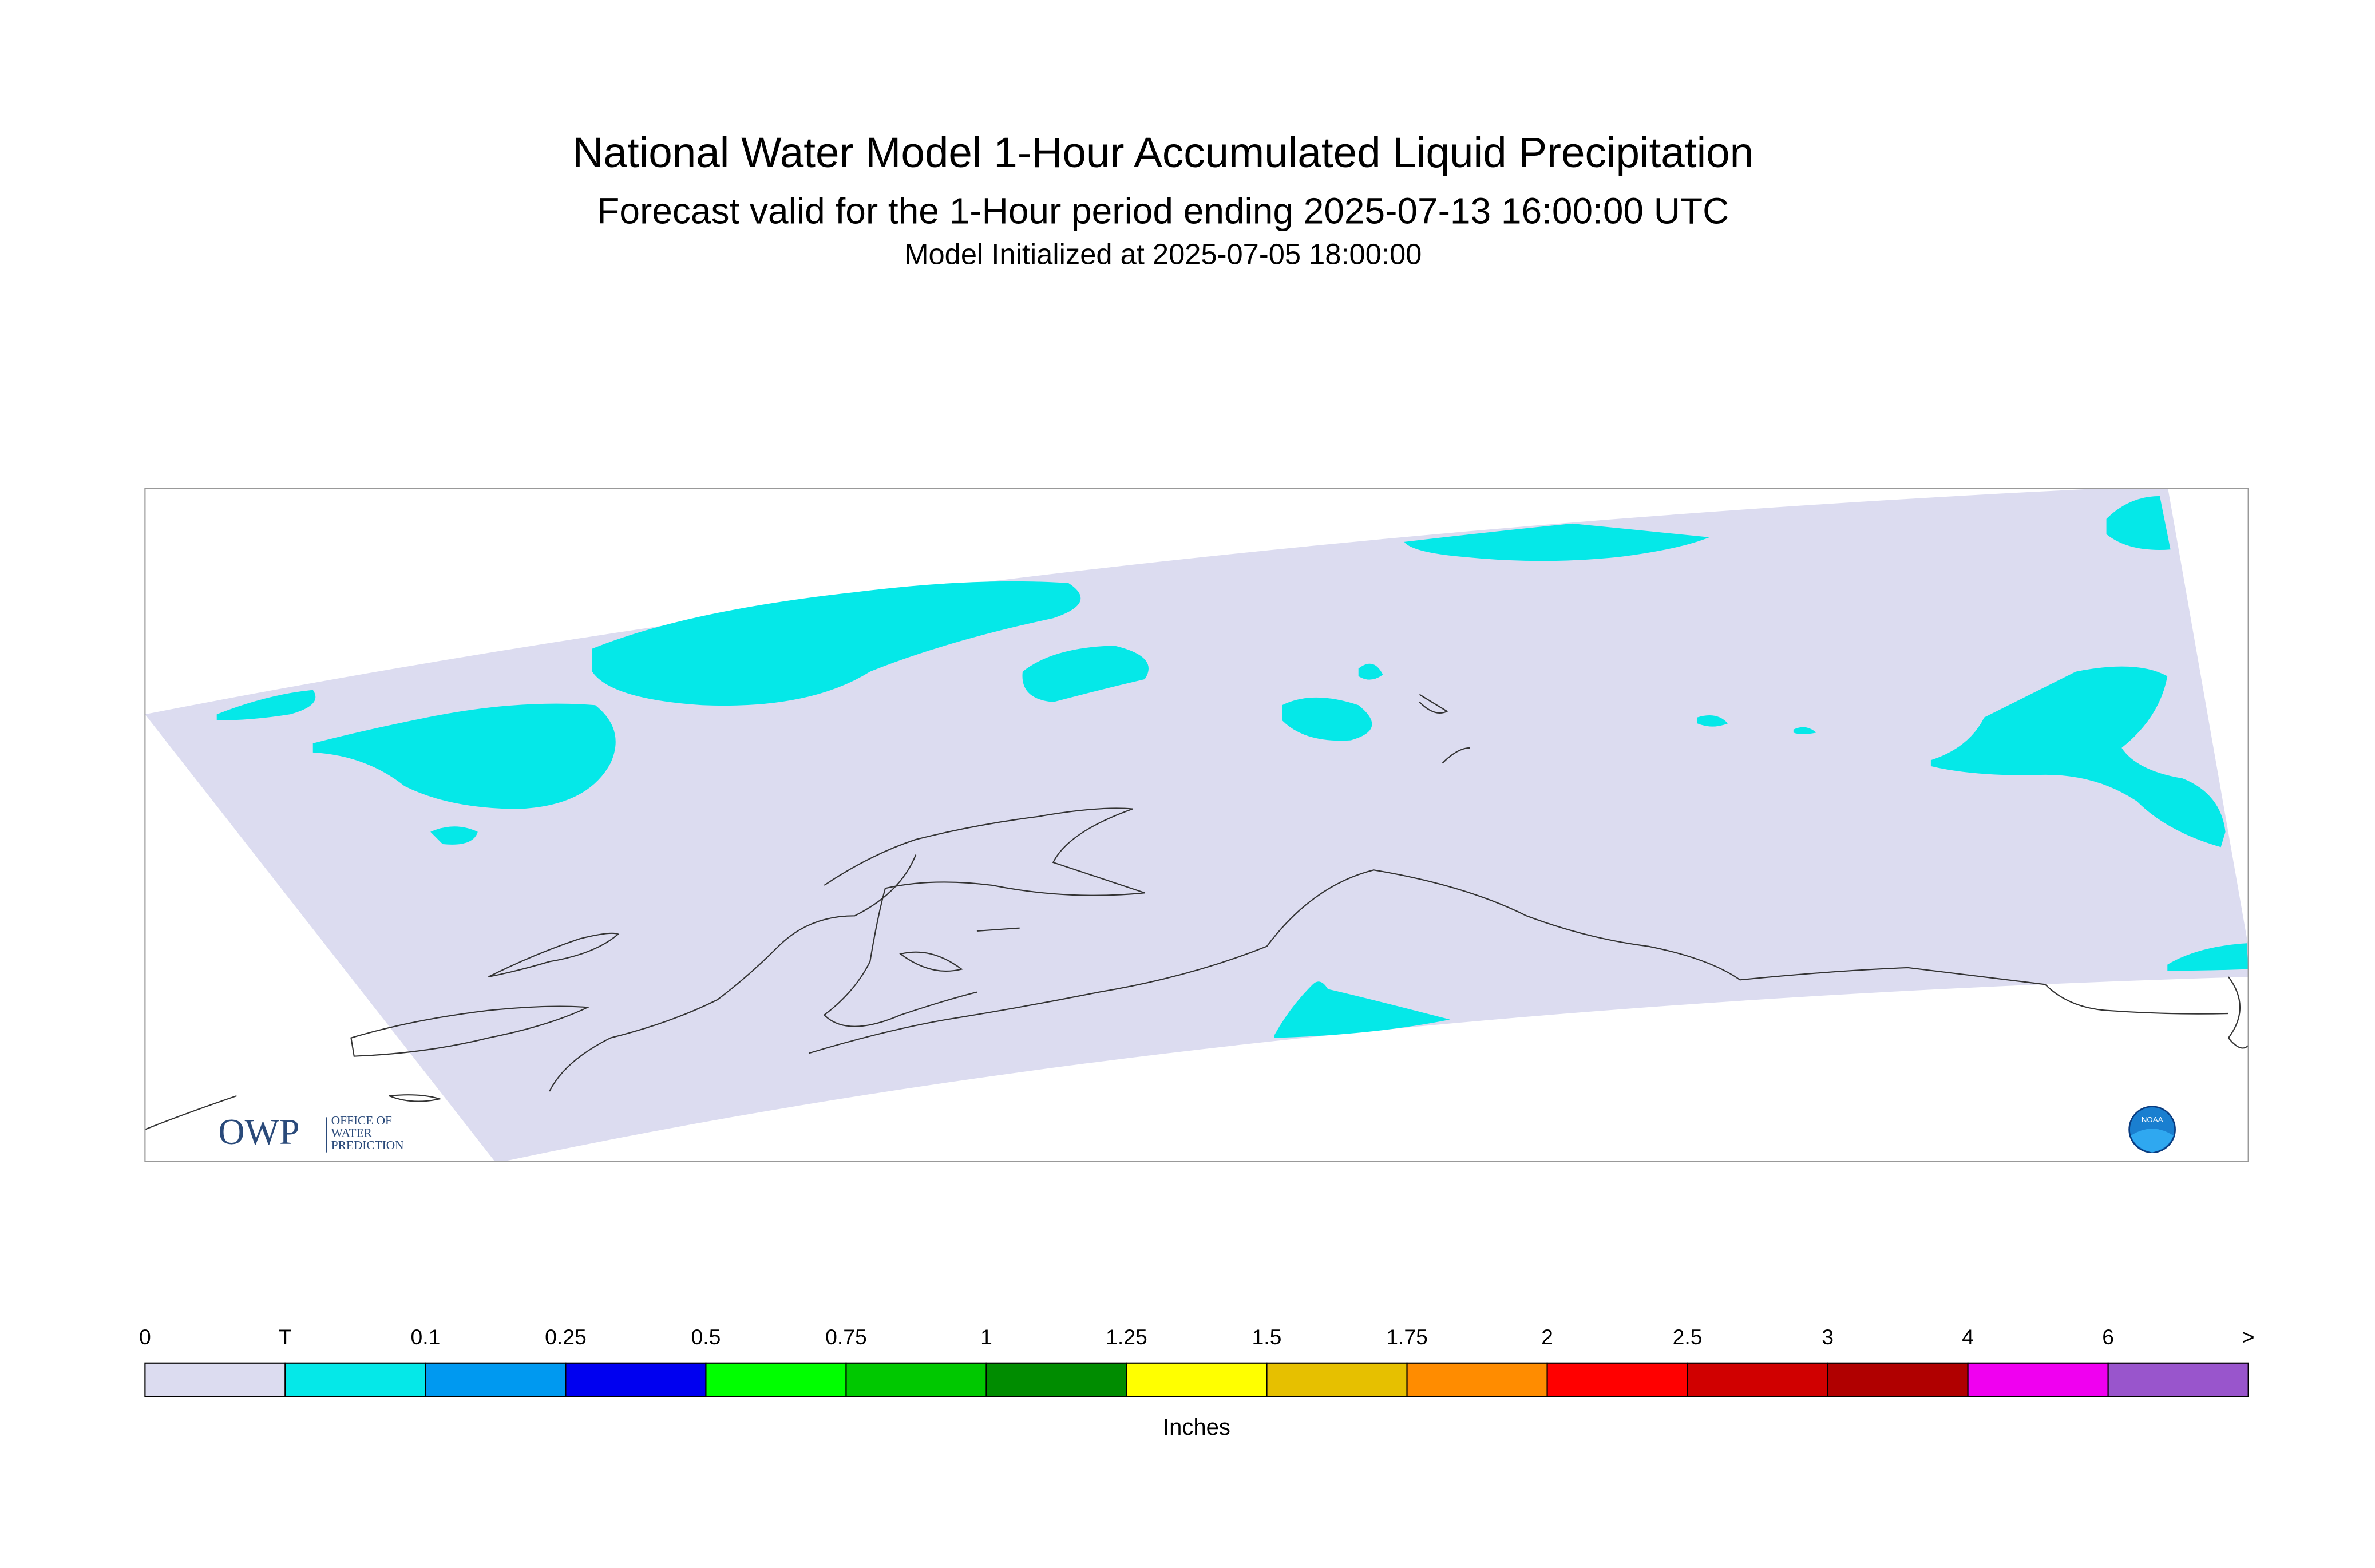  Describe the element at coordinates (285, 1337) in the screenshot. I see `legend-label: T` at that location.